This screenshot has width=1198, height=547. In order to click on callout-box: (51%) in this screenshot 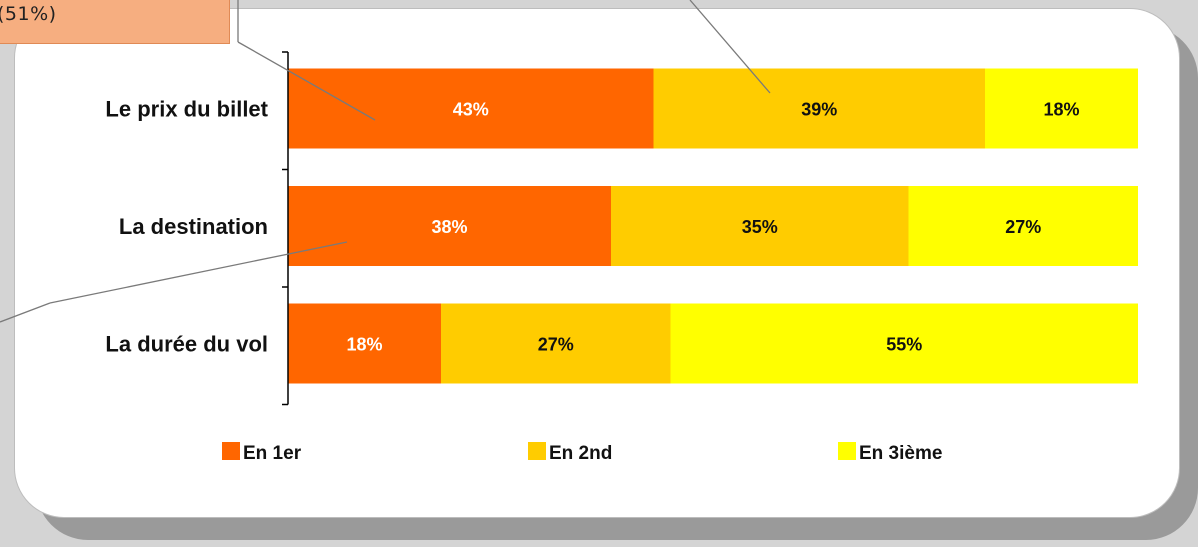, I will do `click(115, 22)`.